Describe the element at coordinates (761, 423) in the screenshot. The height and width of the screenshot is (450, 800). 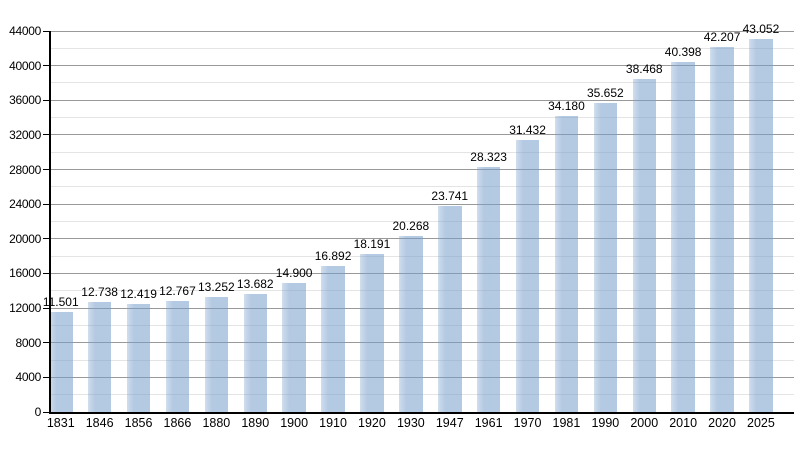
I see `x-tick-label: 2025` at that location.